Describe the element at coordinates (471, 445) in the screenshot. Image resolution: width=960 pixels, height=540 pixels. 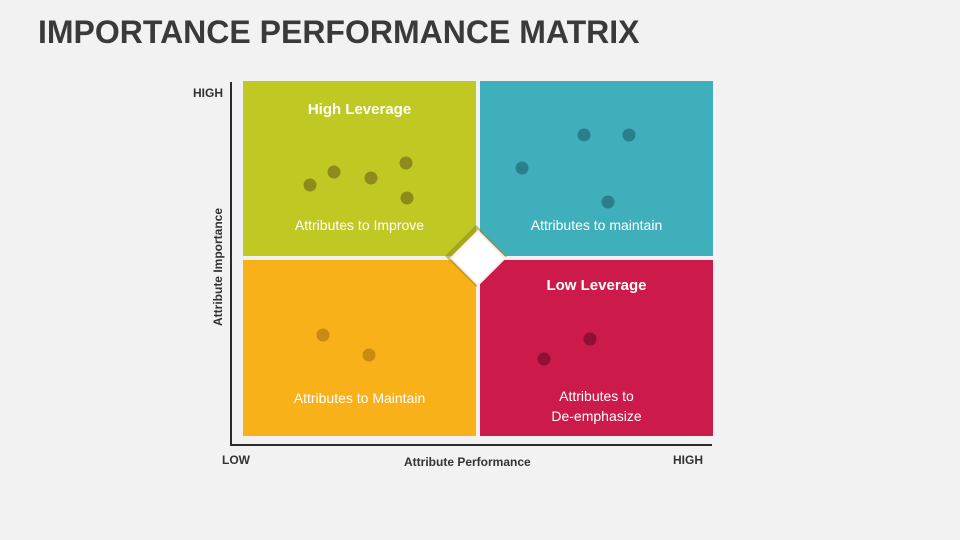
I see `x-axis-line` at that location.